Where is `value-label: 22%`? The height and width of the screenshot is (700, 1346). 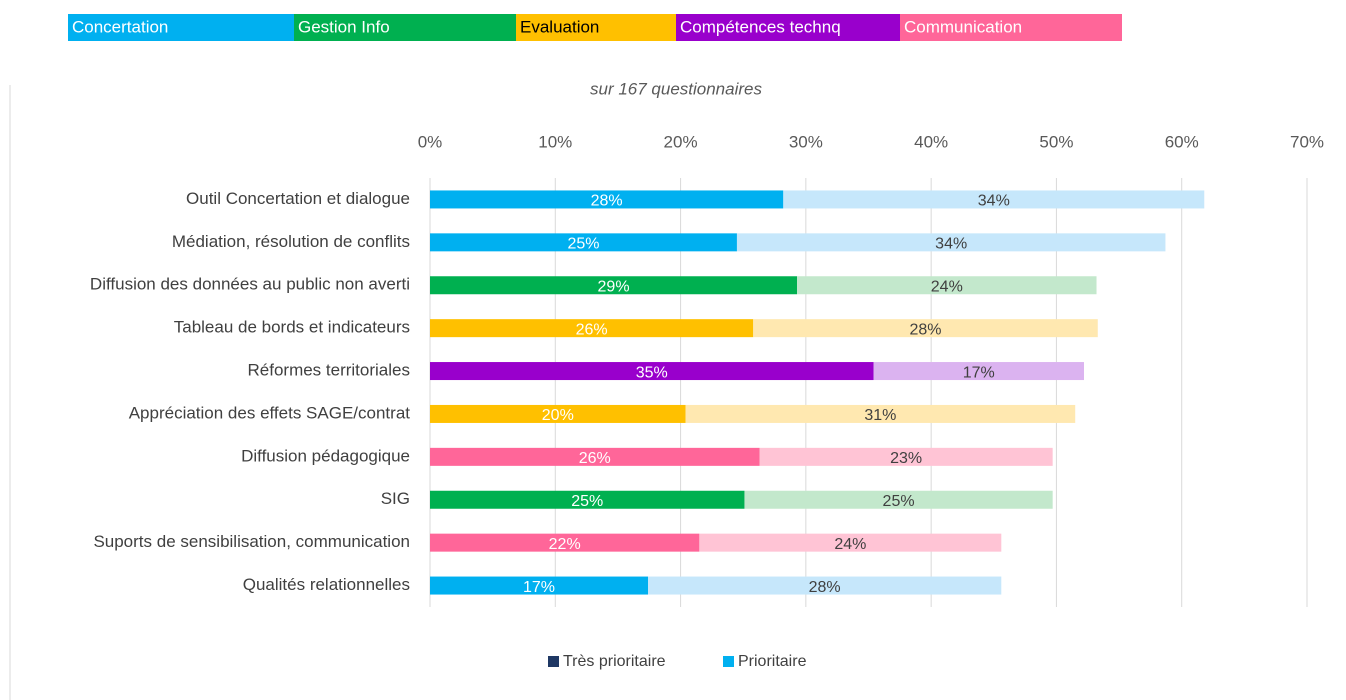
value-label: 22% is located at coordinates (565, 544).